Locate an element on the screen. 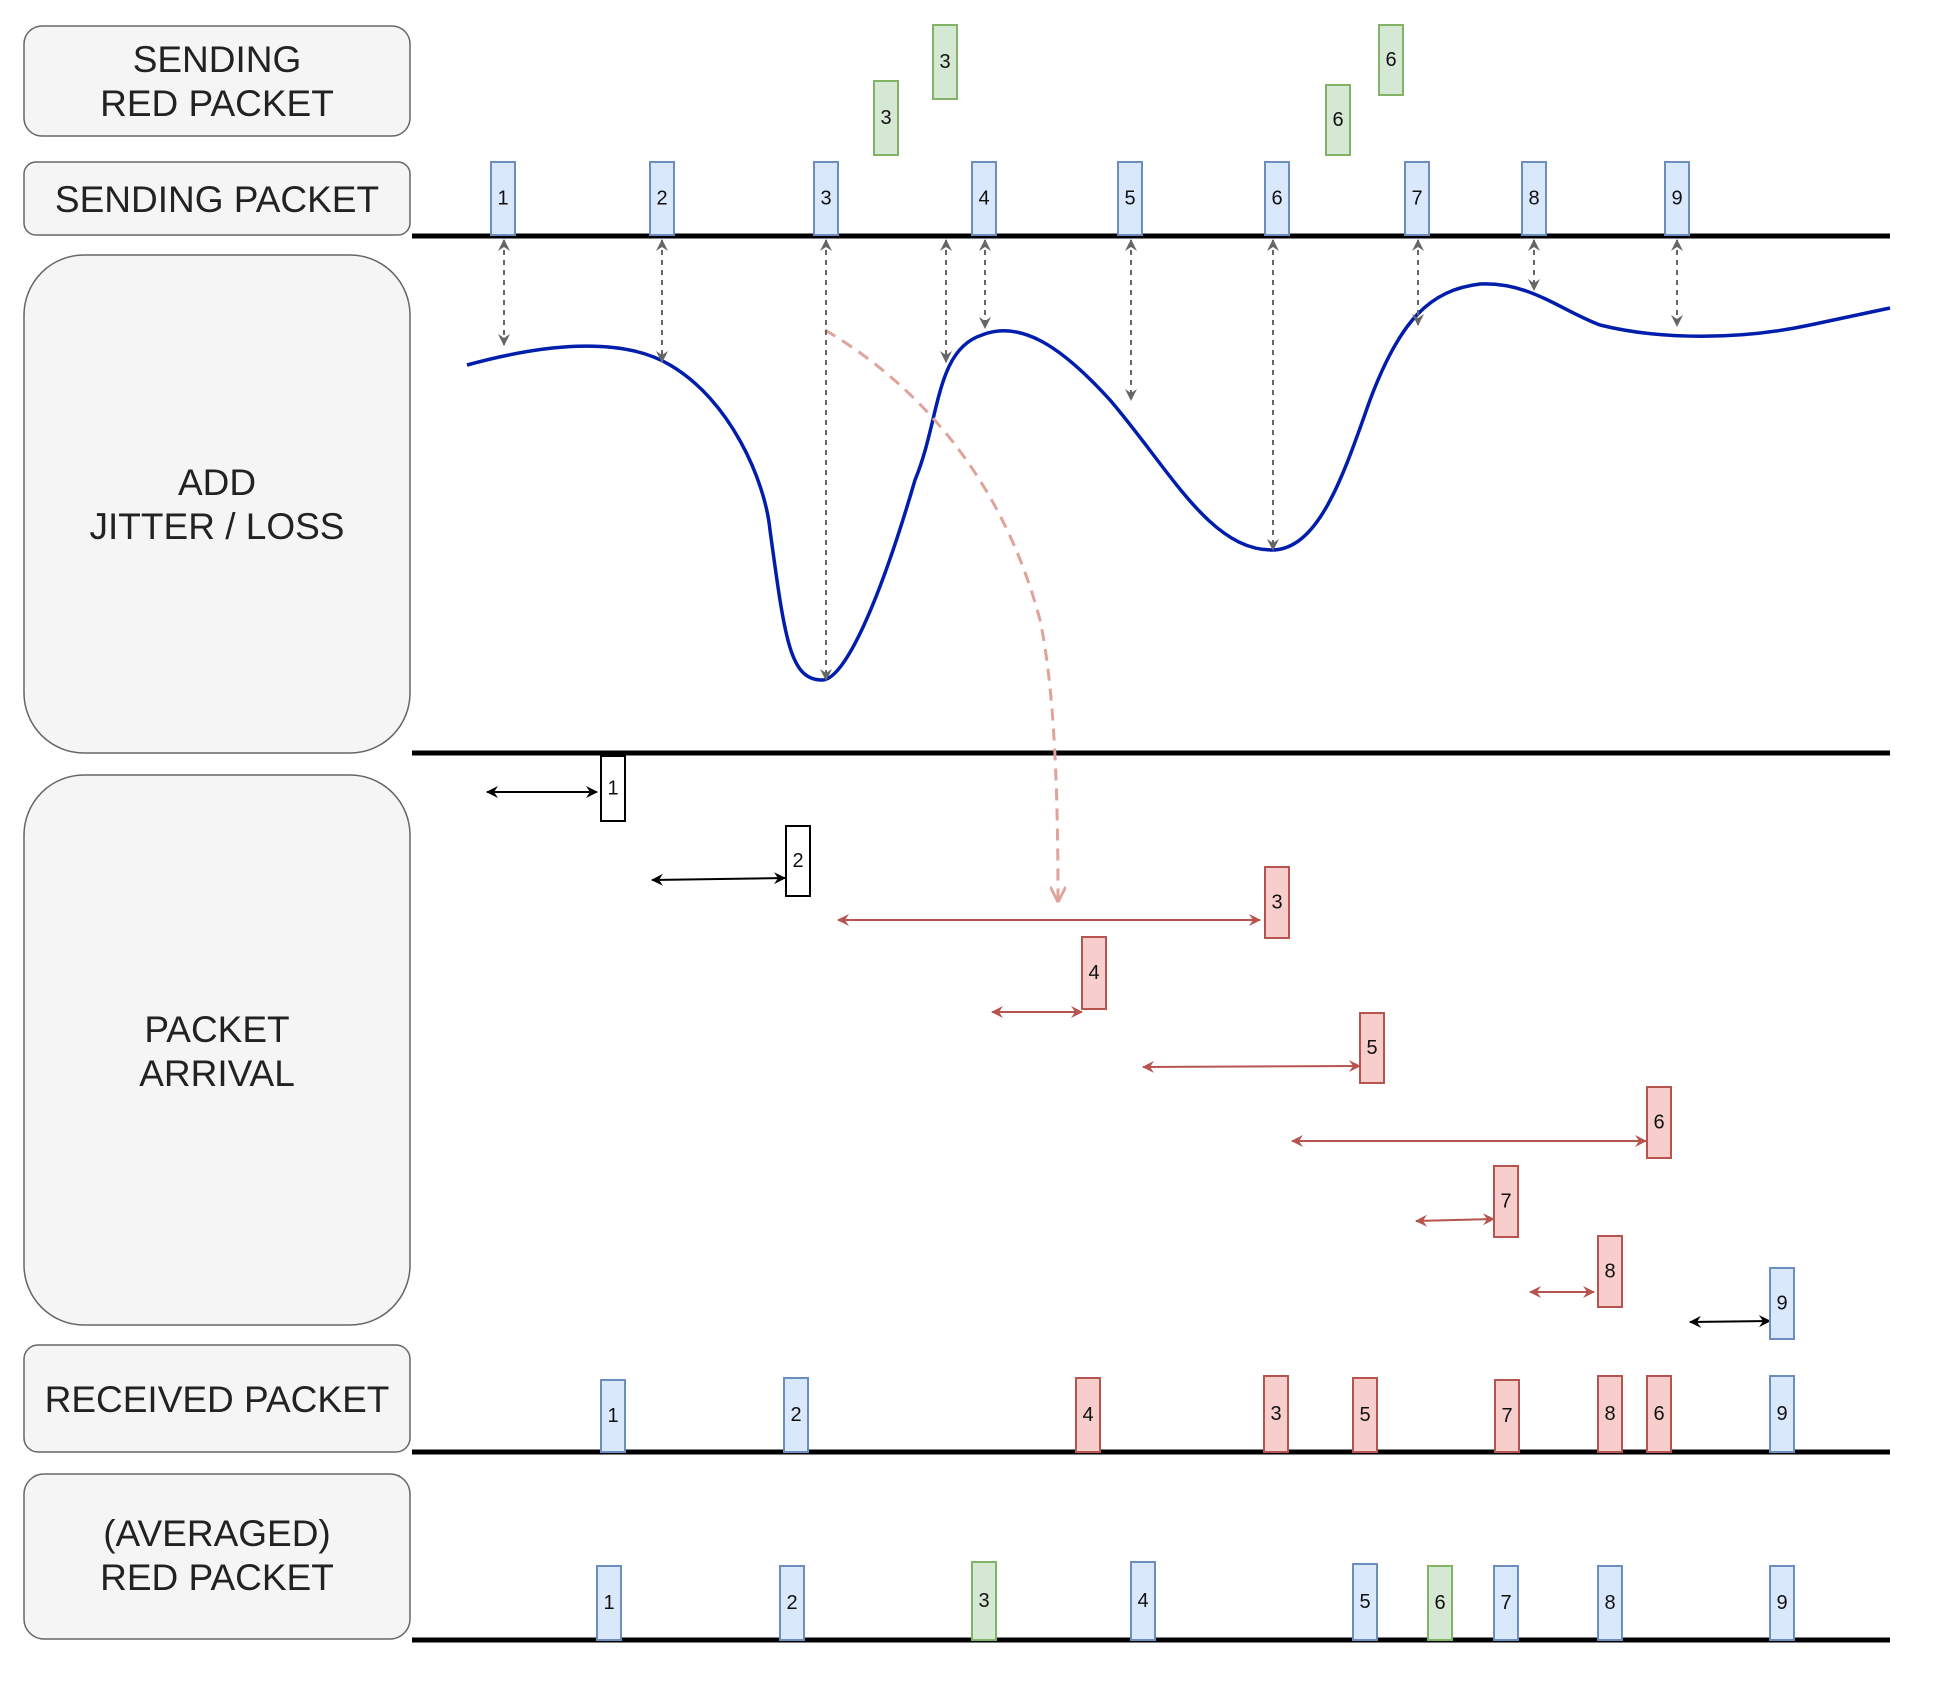 Image resolution: width=1946 pixels, height=1694 pixels. sent-packet-label: 7 is located at coordinates (1416, 199).